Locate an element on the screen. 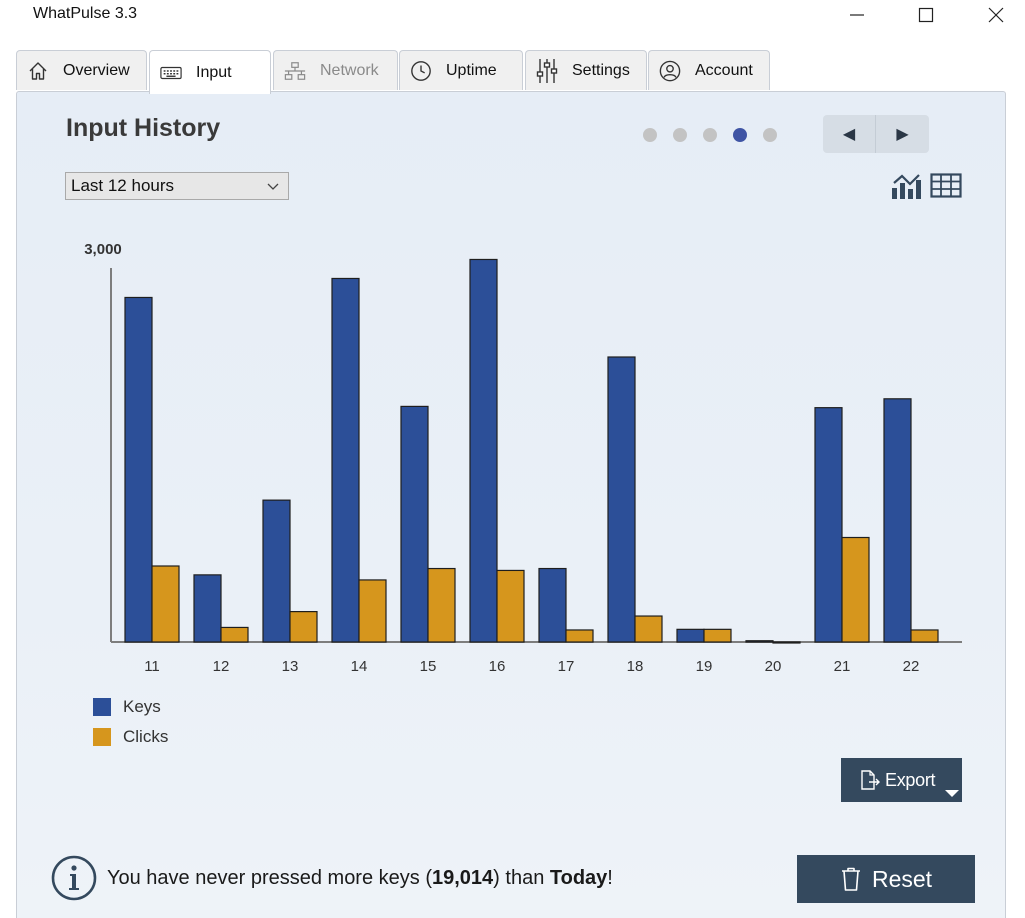 The height and width of the screenshot is (918, 1025). time-range-select: Last 12 hours is located at coordinates (177, 186).